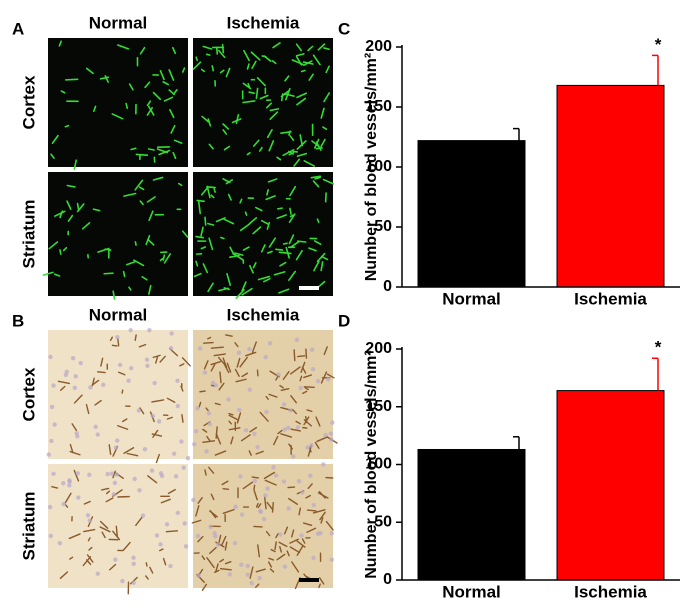  Describe the element at coordinates (118, 104) in the screenshot. I see `micrograph` at that location.